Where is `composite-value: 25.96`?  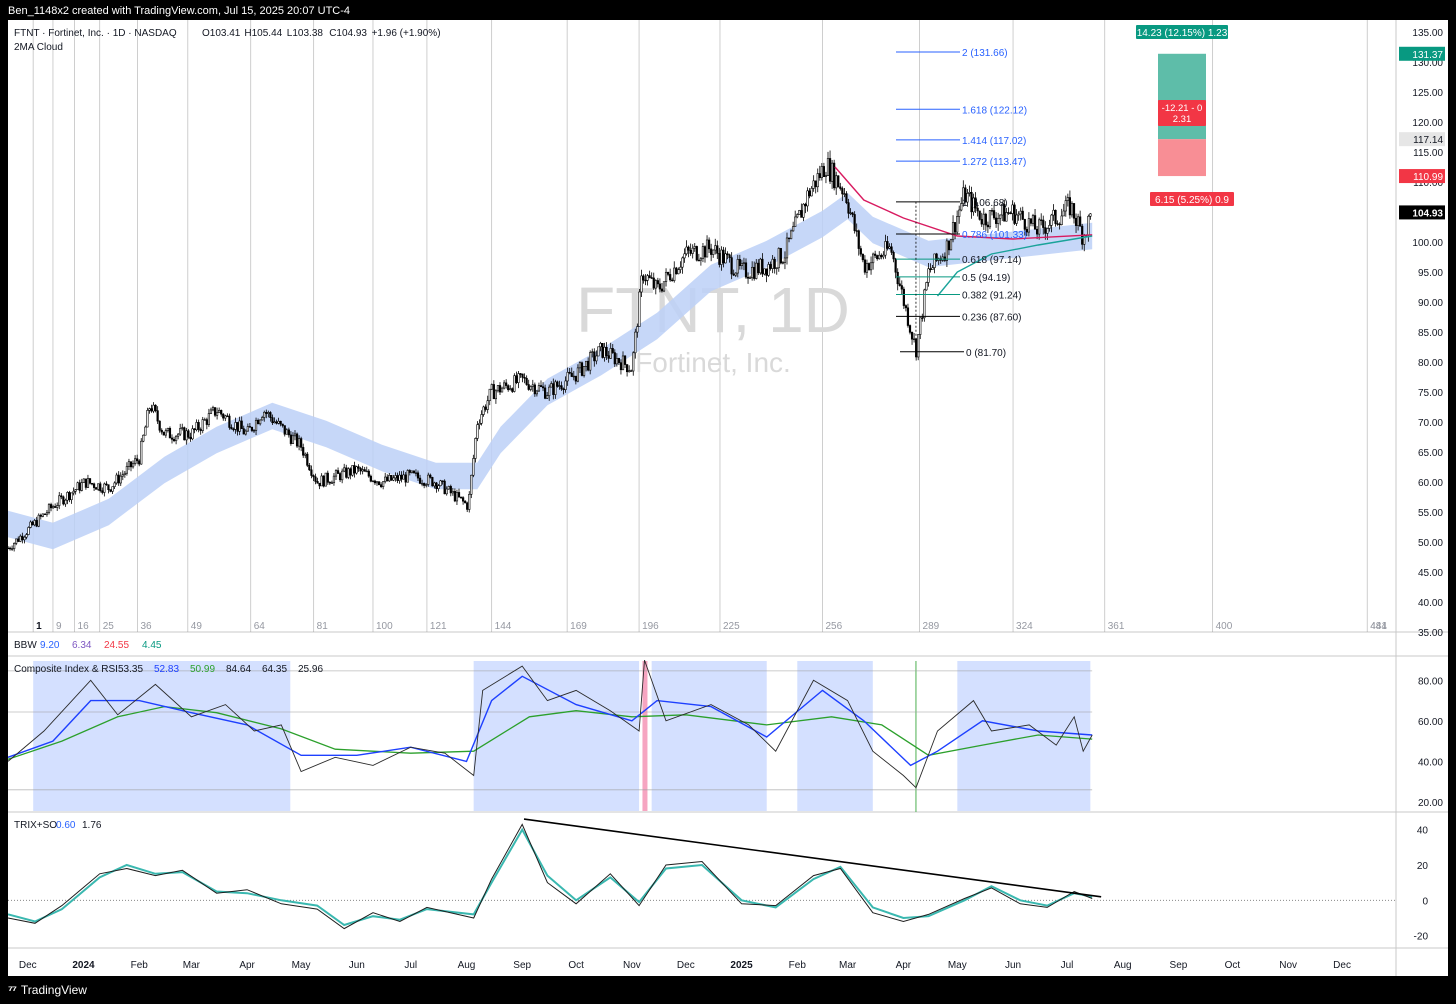 composite-value: 25.96 is located at coordinates (310, 669).